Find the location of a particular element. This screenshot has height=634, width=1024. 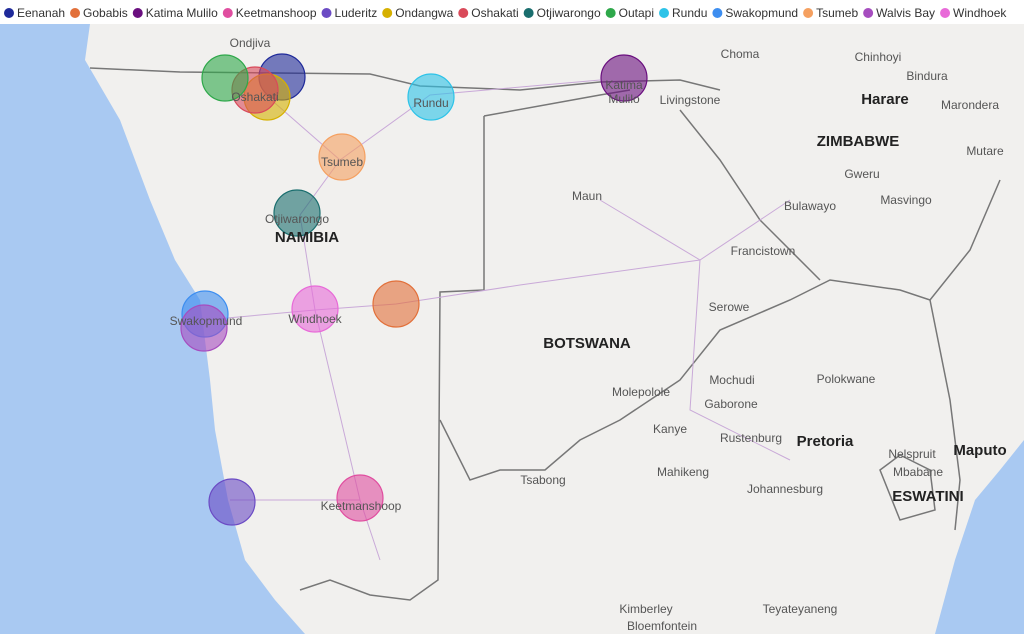

city-label: Marondera is located at coordinates (970, 105).